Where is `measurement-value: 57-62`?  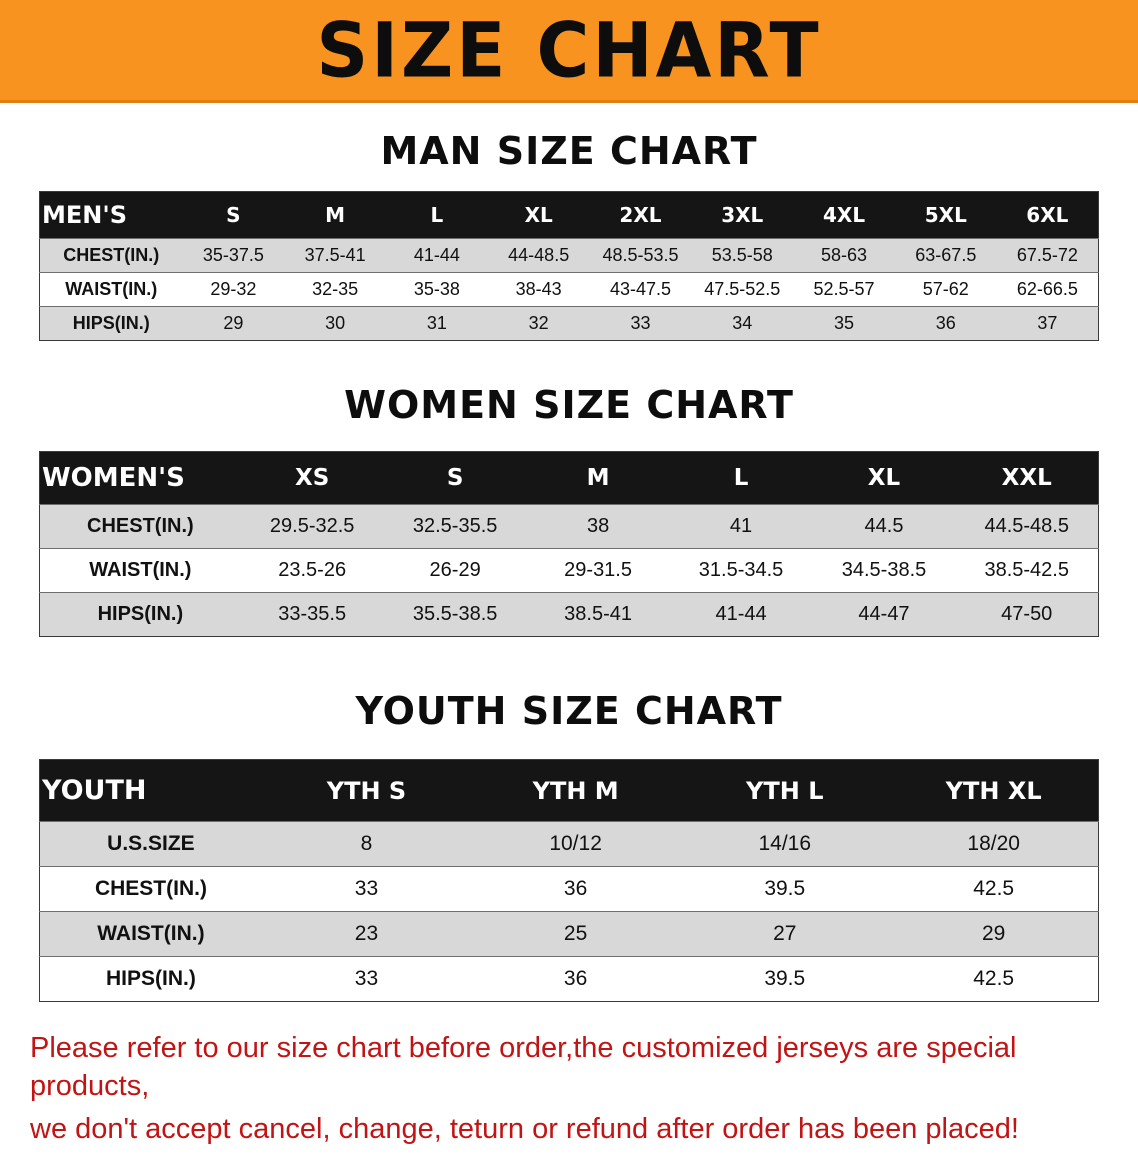 measurement-value: 57-62 is located at coordinates (945, 289).